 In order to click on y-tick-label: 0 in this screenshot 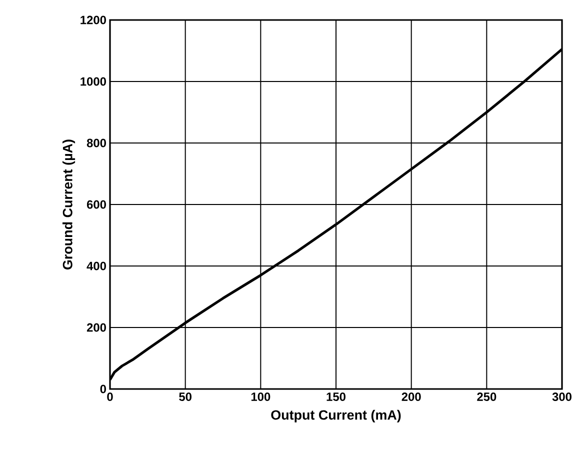, I will do `click(103, 389)`.